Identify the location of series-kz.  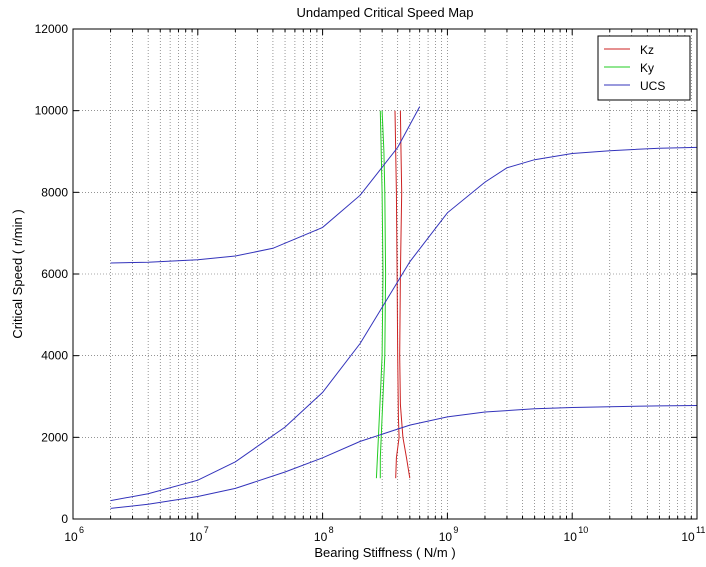
(402, 294).